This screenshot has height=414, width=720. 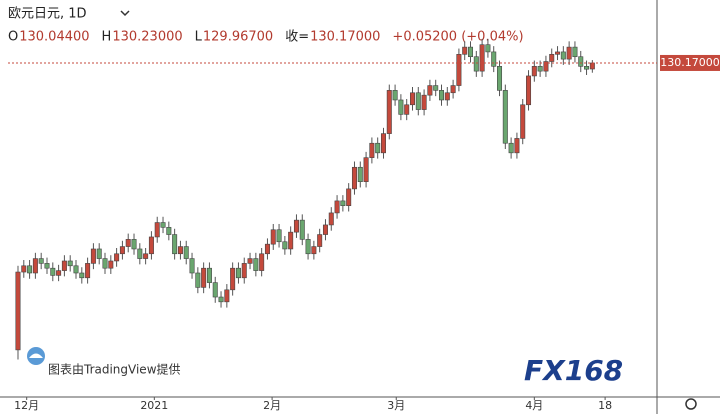 I want to click on ohlc-value: 129.96700, so click(x=238, y=37).